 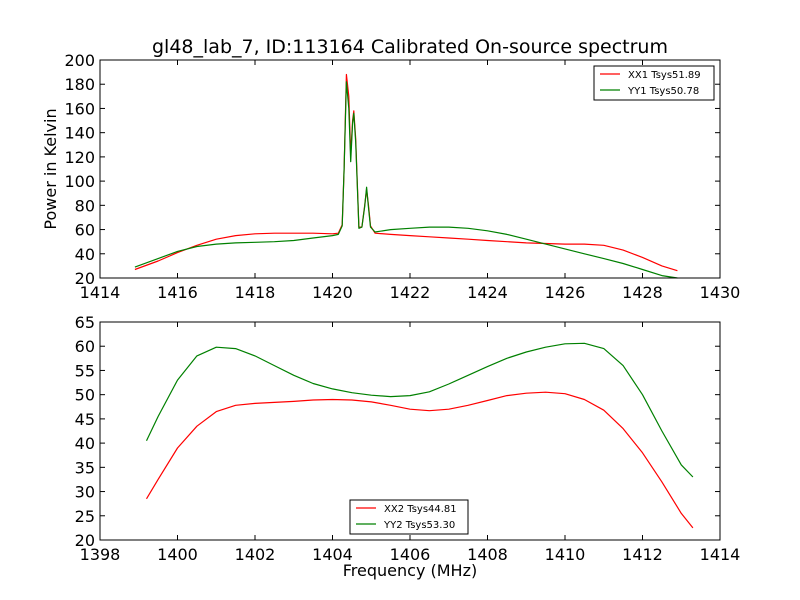 What do you see at coordinates (85, 278) in the screenshot?
I see `top-y-tick-label: 20` at bounding box center [85, 278].